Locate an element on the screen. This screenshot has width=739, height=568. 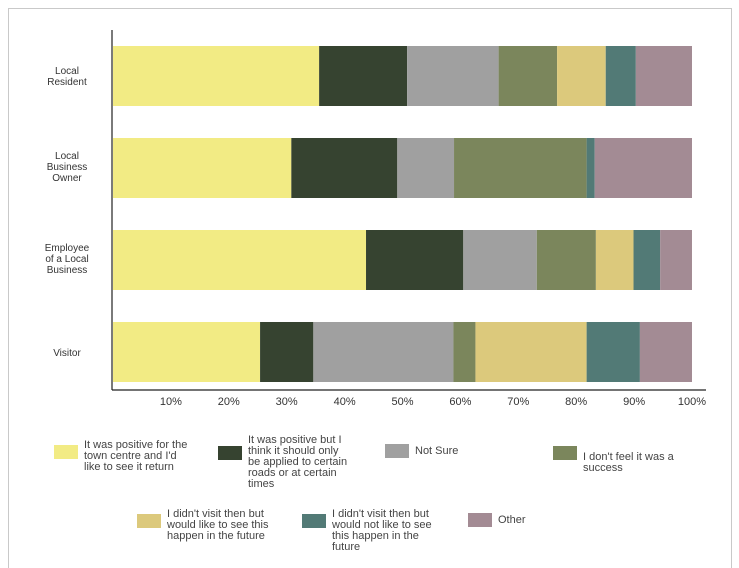
category-label-visitor: Visitor is located at coordinates (67, 353).